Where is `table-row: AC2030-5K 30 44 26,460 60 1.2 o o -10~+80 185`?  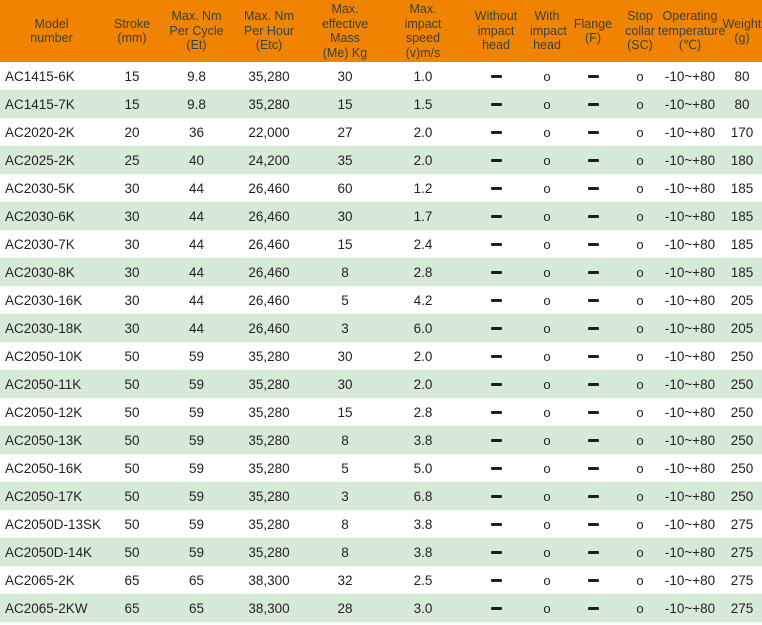
table-row: AC2030-5K 30 44 26,460 60 1.2 o o -10~+80 185 is located at coordinates (381, 188).